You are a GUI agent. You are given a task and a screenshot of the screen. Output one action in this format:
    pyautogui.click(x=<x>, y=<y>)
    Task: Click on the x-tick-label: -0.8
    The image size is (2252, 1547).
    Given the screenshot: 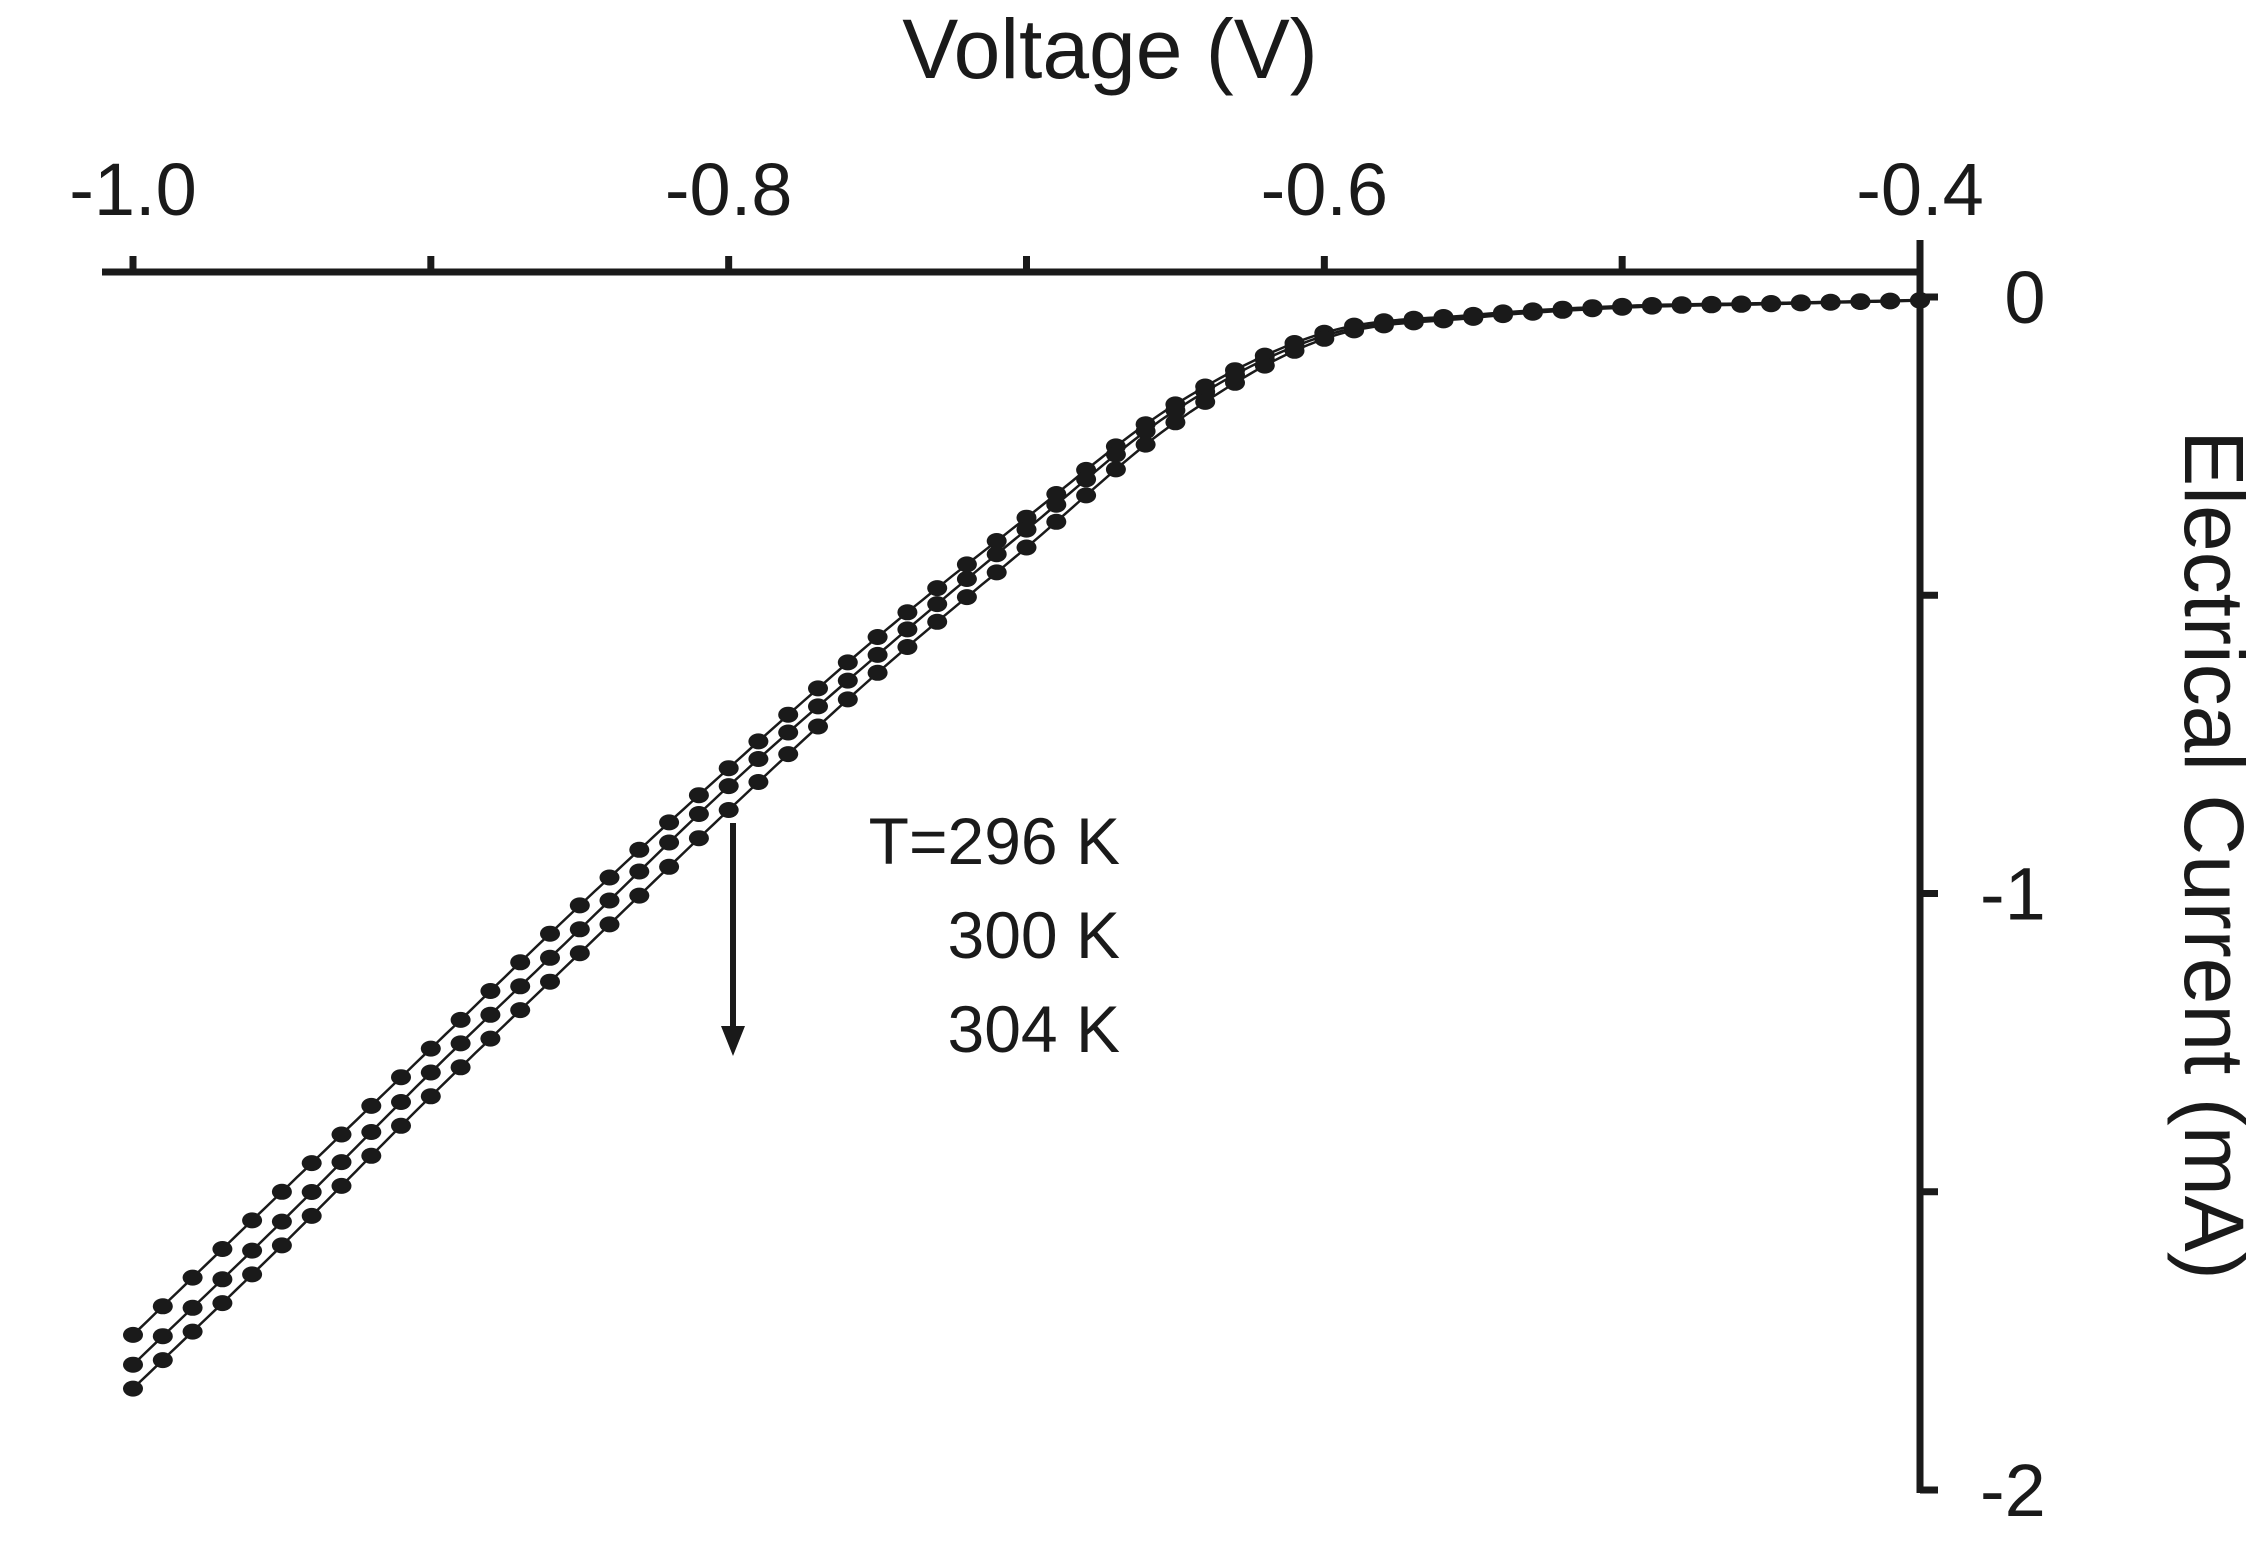 What is the action you would take?
    pyautogui.click(x=729, y=189)
    